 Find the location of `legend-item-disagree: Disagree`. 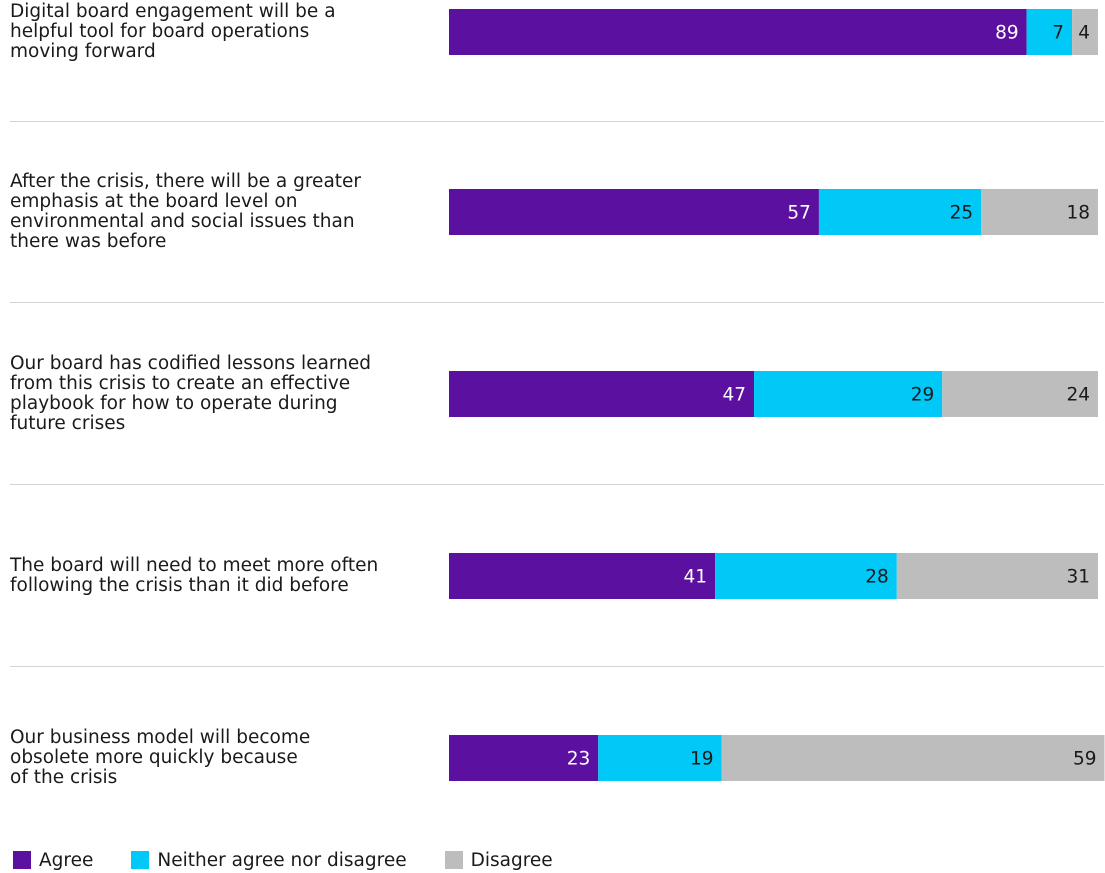

legend-item-disagree: Disagree is located at coordinates (498, 860).